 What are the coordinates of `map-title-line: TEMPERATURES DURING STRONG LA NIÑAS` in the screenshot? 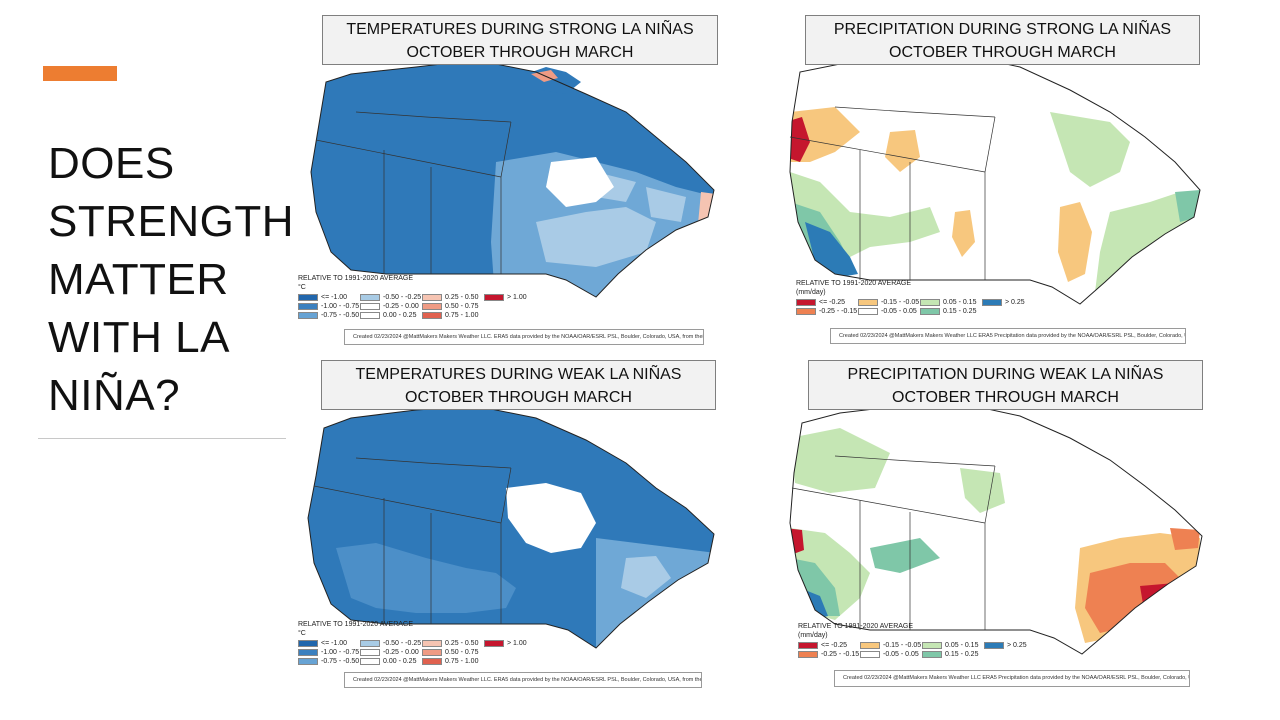 It's located at (520, 29).